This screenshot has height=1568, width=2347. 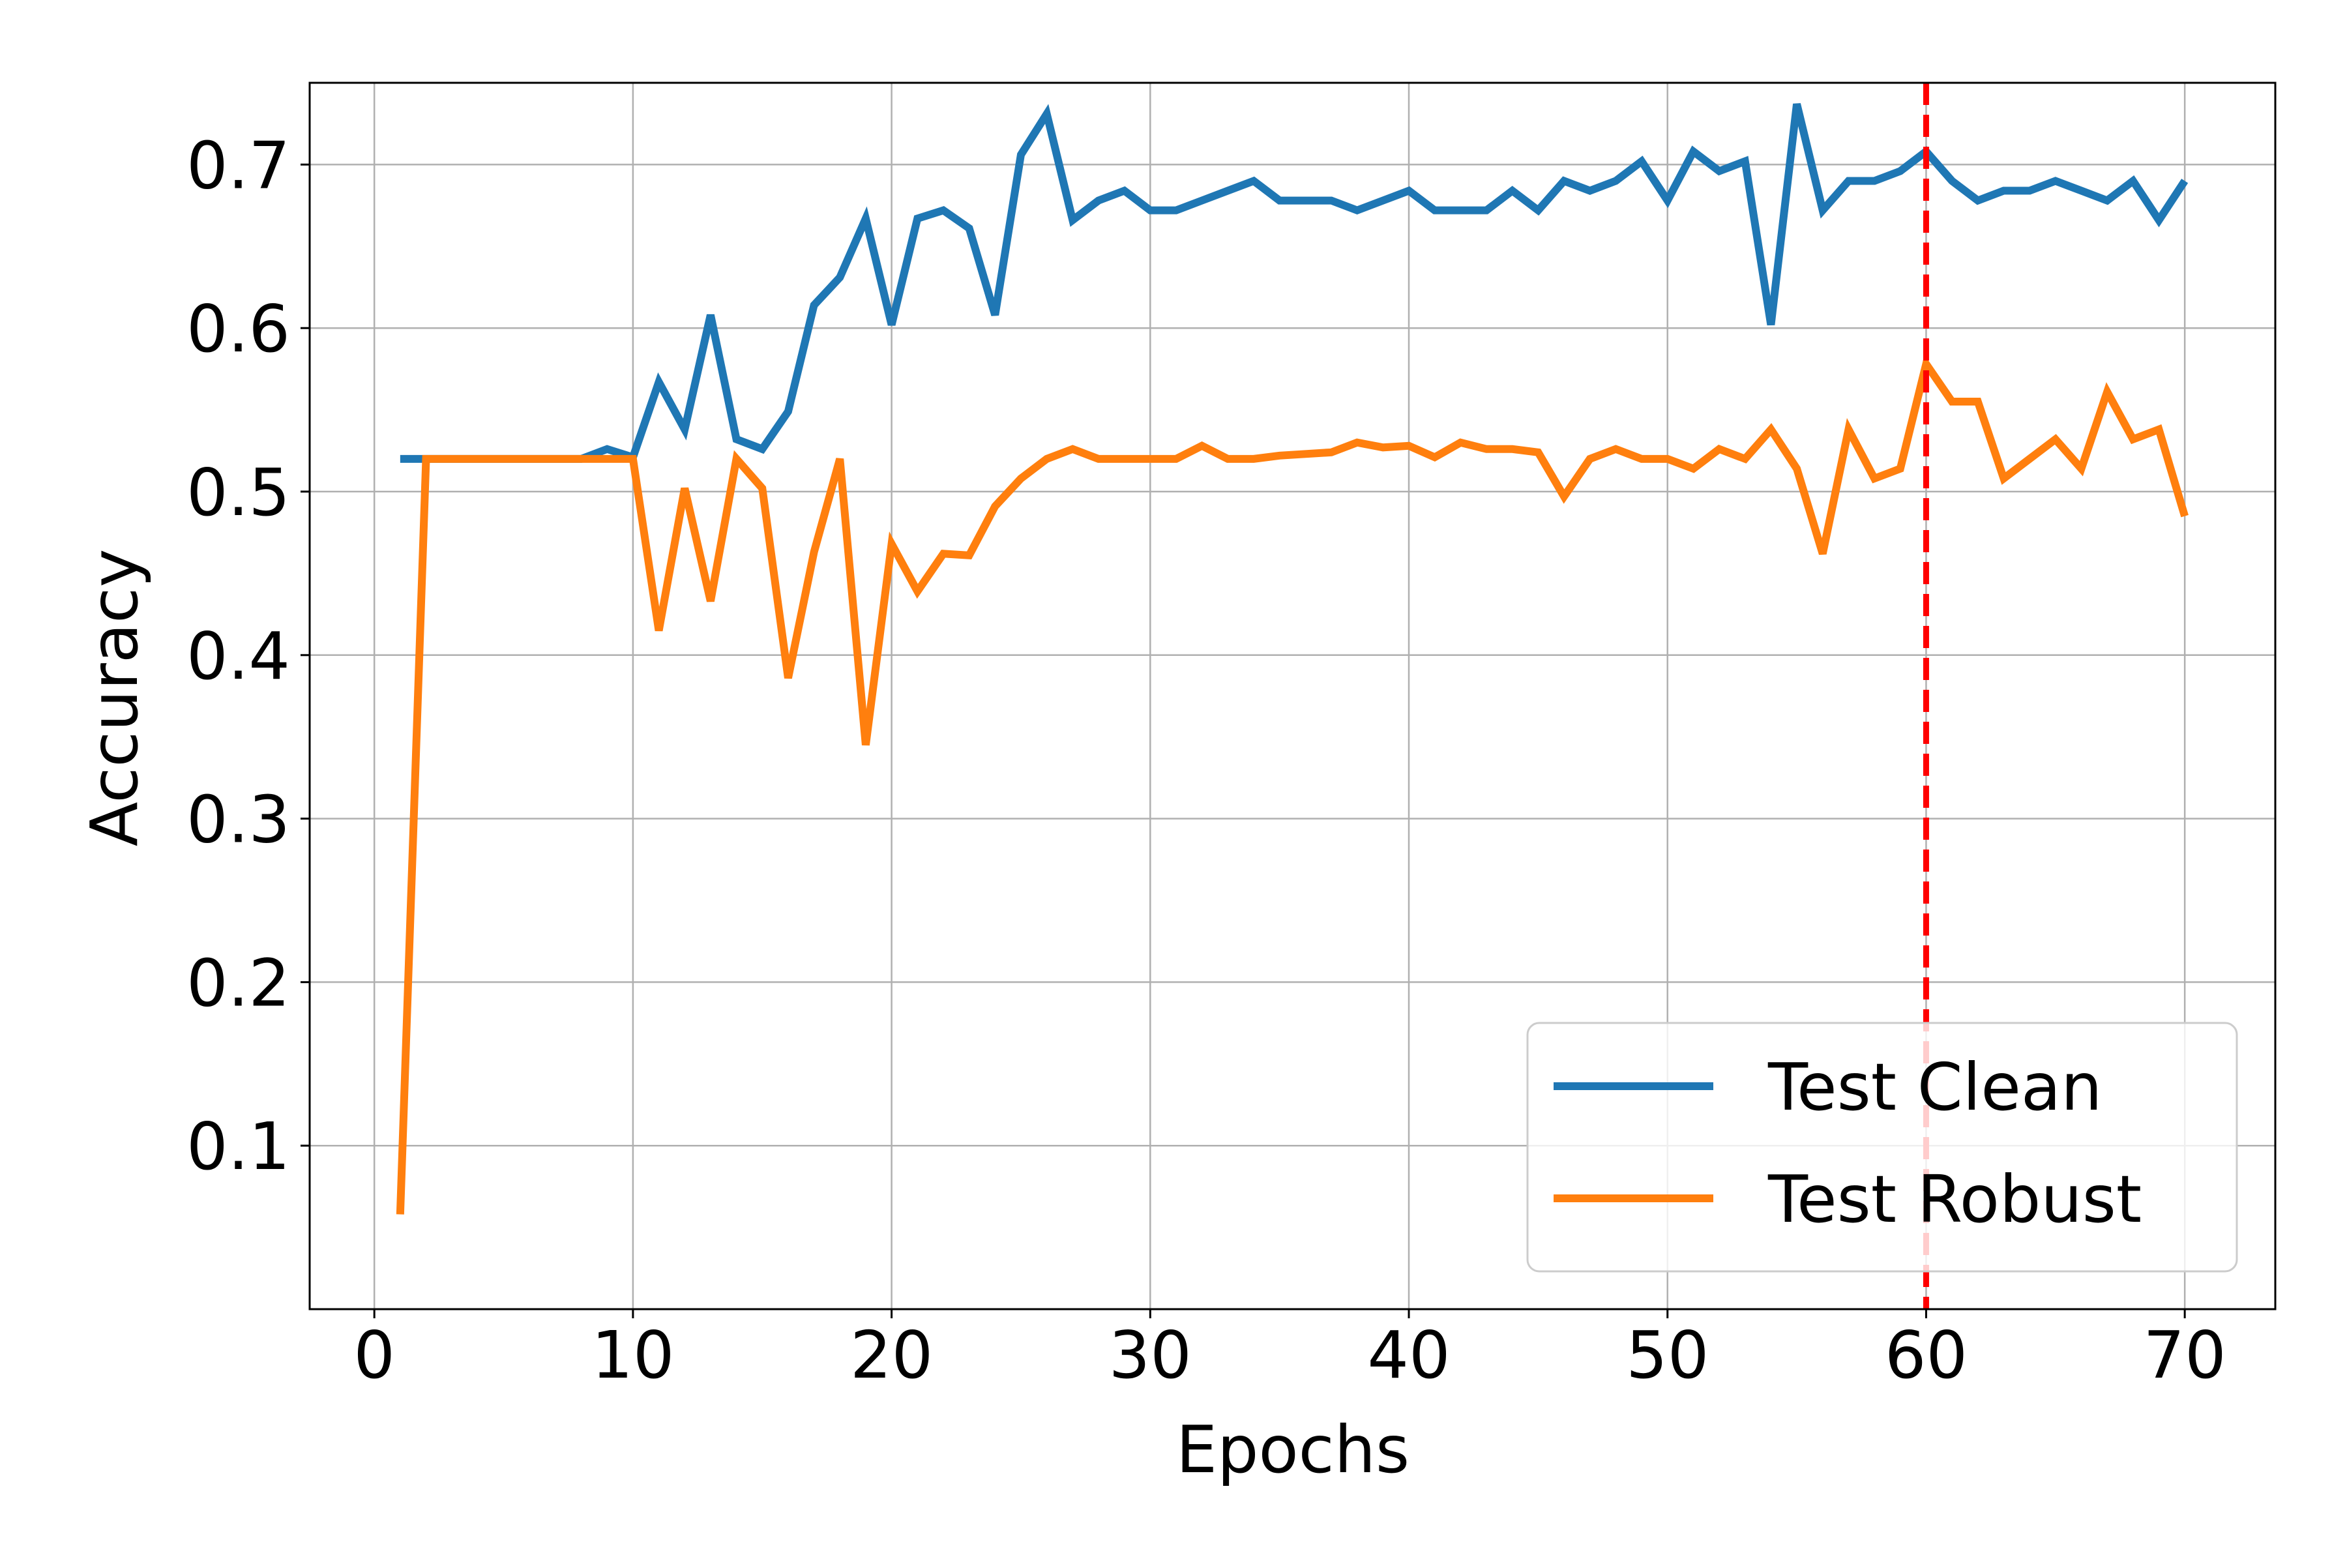 I want to click on x-tick-label: 20, so click(x=891, y=1355).